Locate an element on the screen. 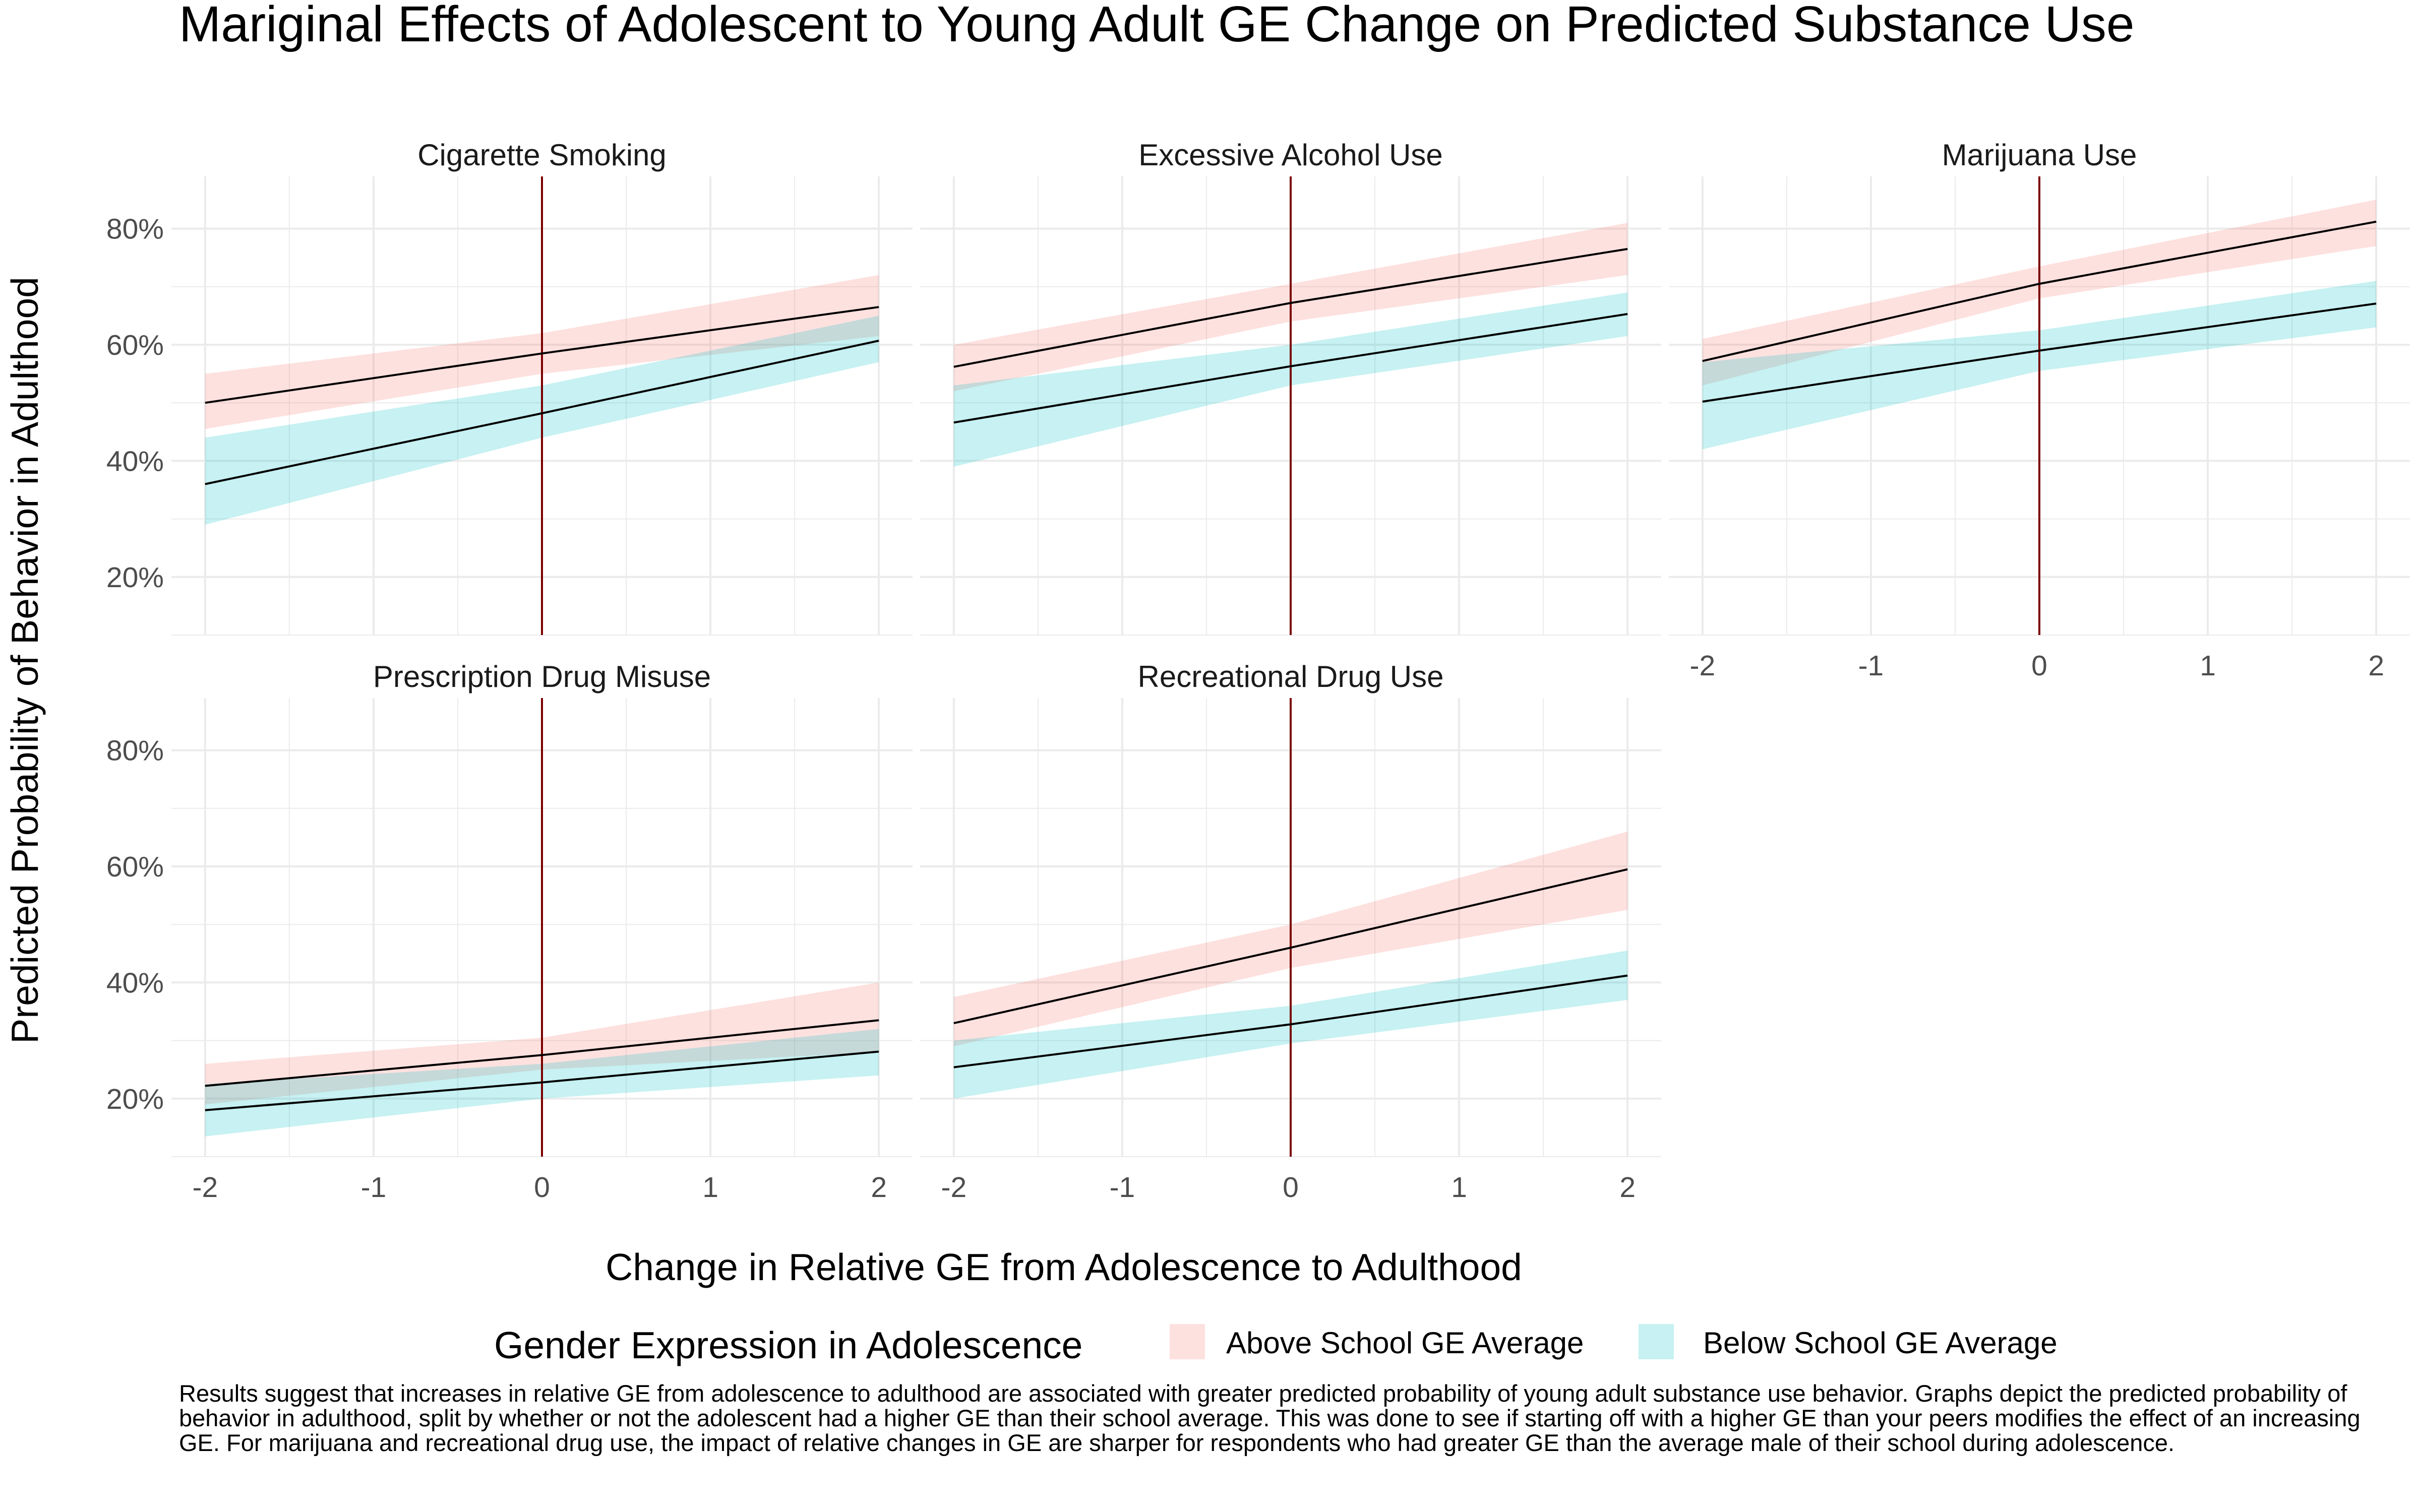 The width and height of the screenshot is (2420, 1512). legend-key-above is located at coordinates (1187, 1341).